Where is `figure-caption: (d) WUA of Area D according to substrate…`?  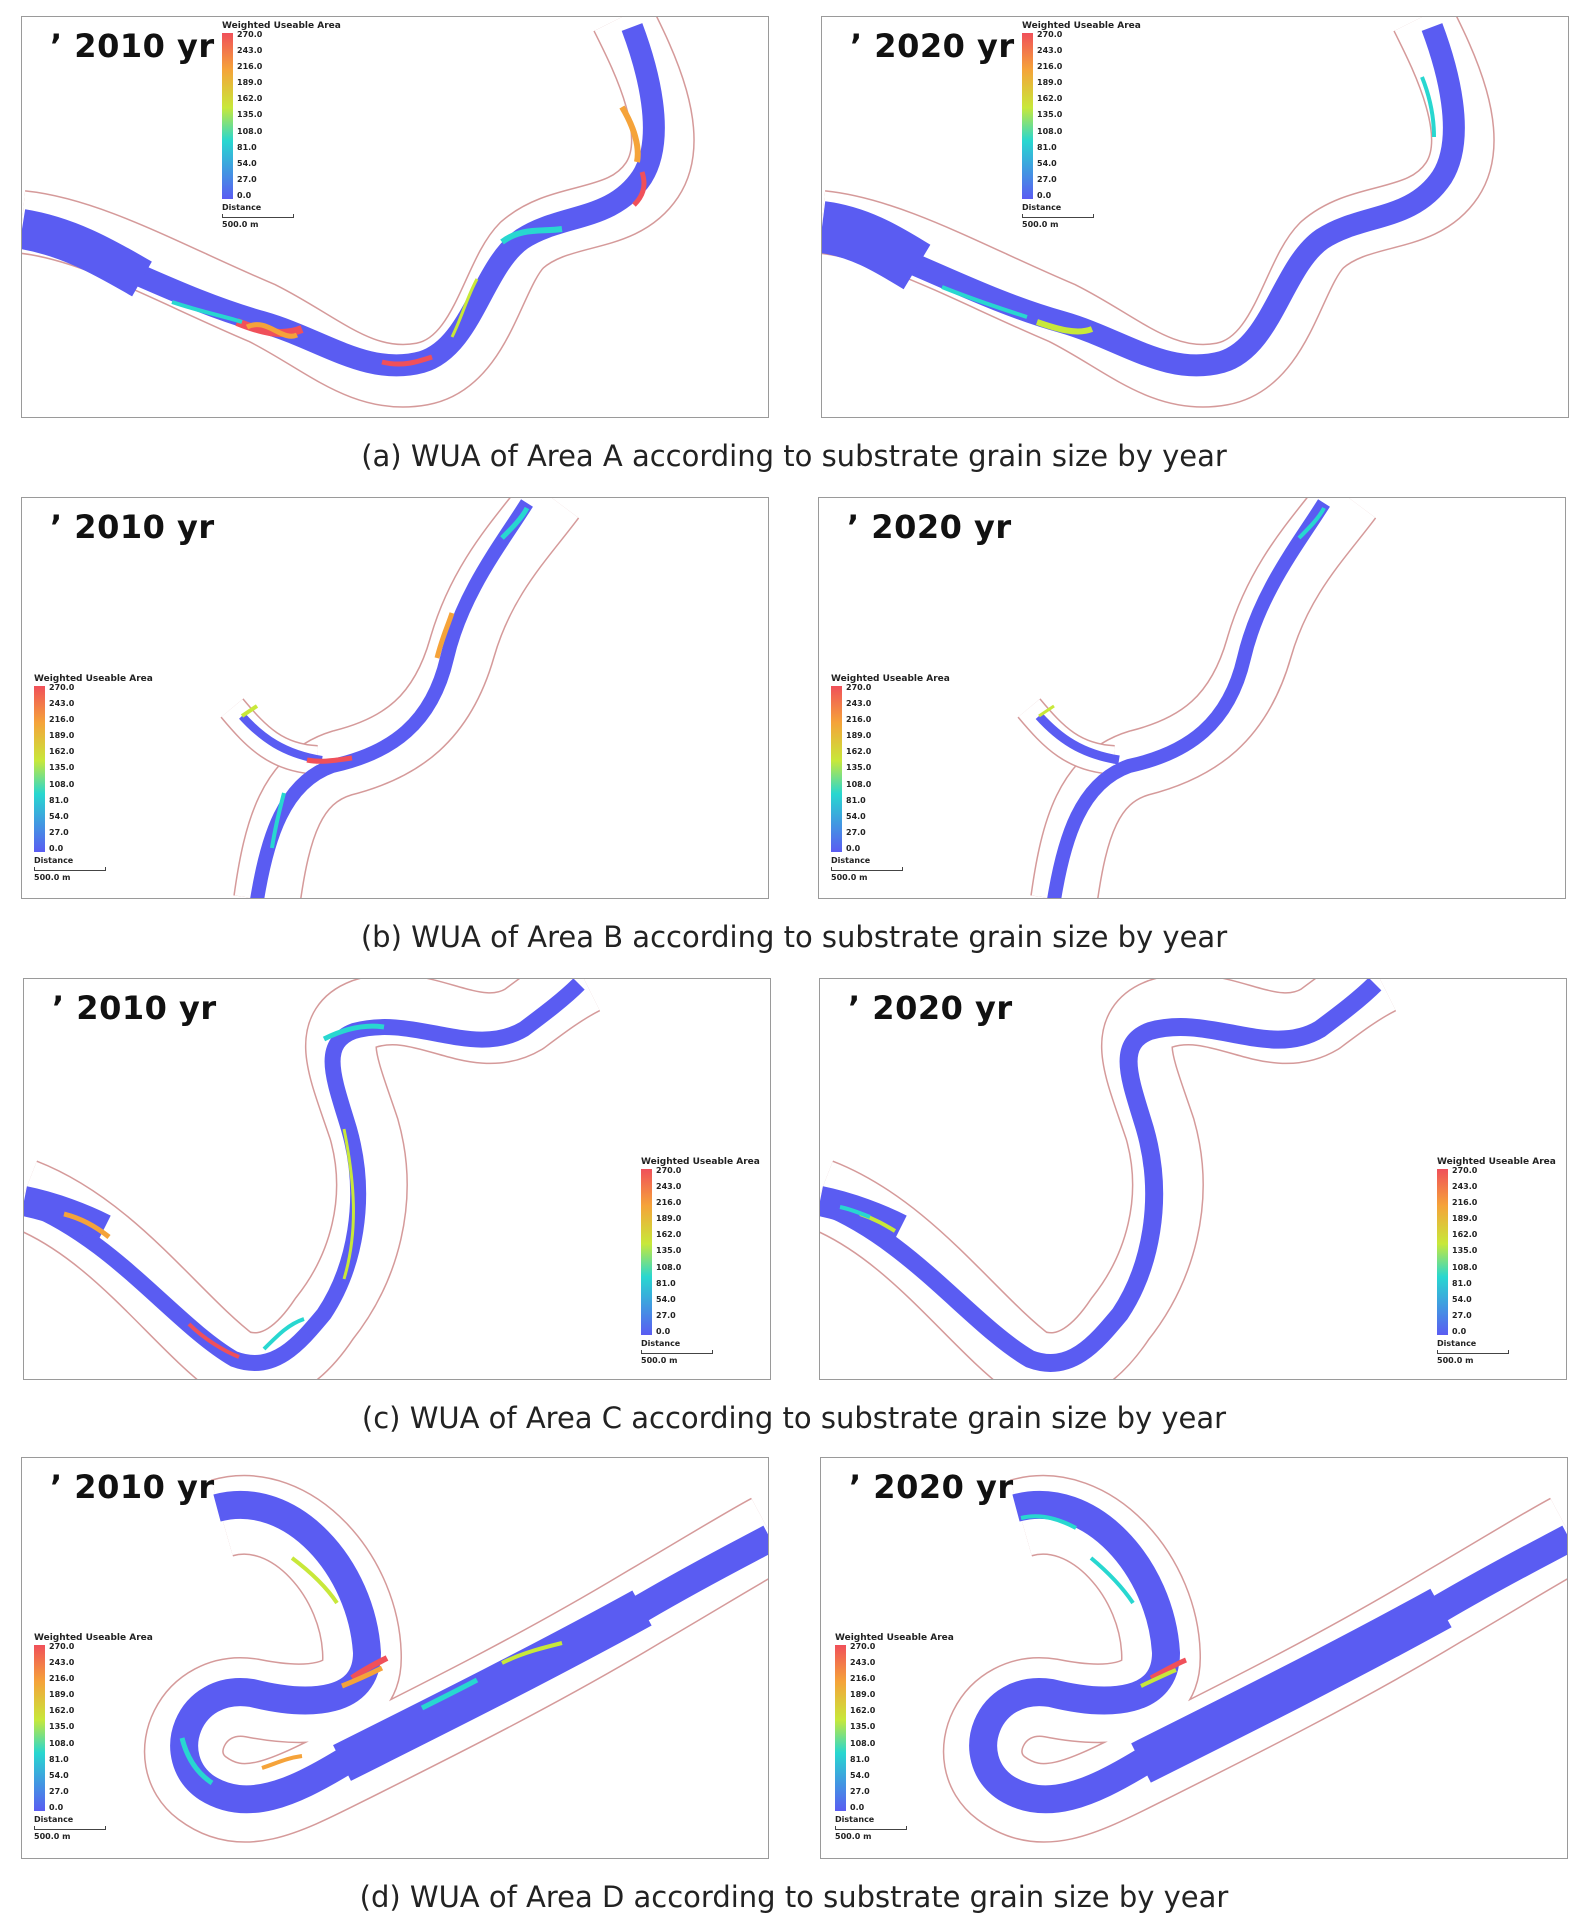
figure-caption: (d) WUA of Area D according to substrate… is located at coordinates (794, 1897).